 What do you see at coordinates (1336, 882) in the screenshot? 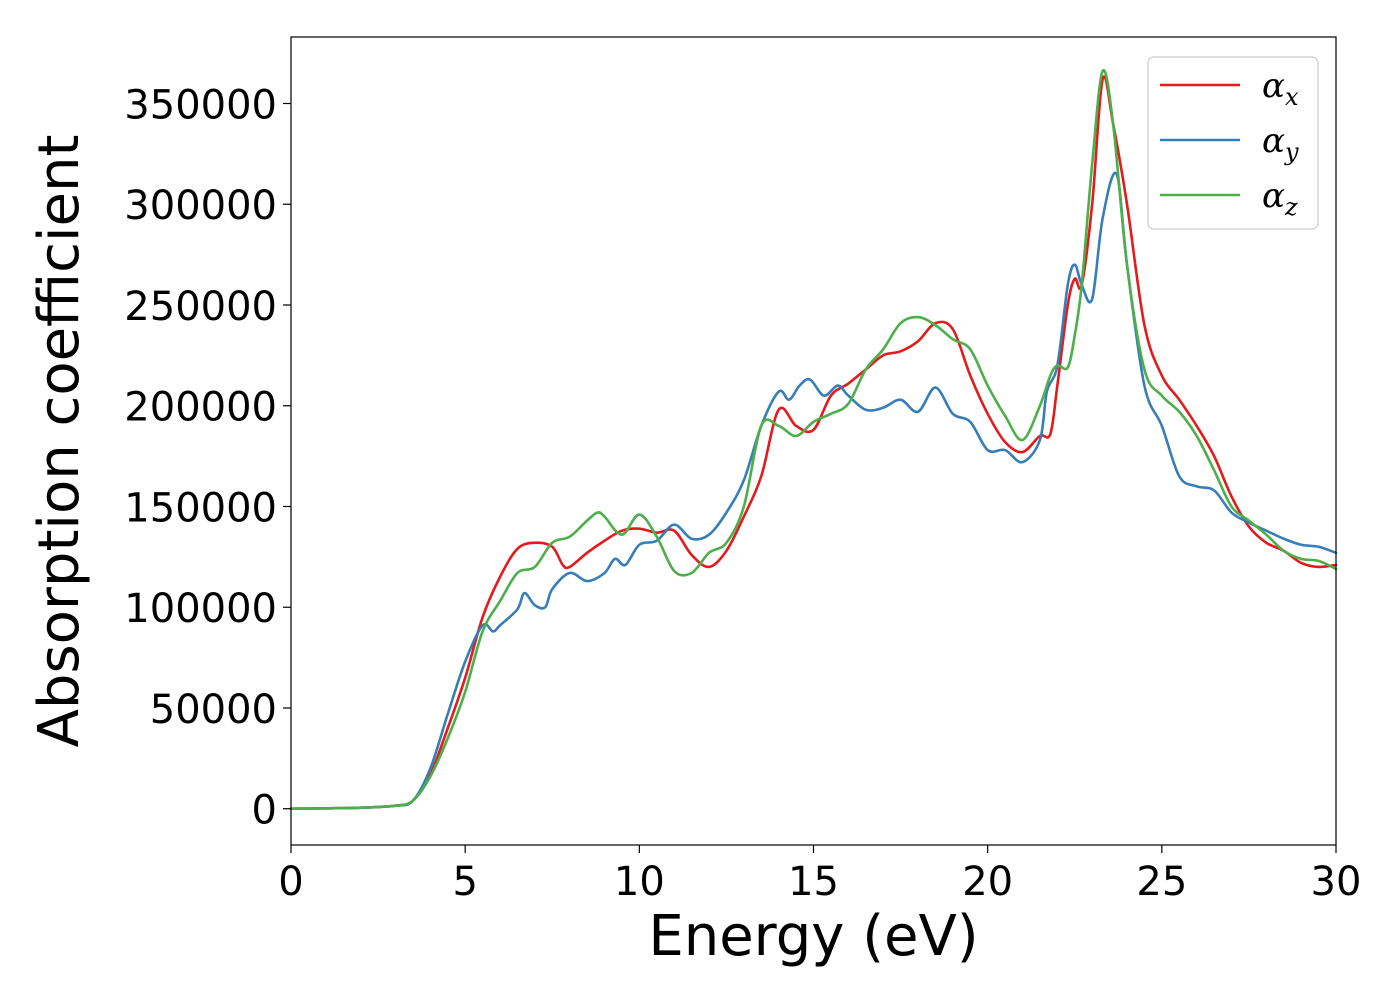
I see `x-tick-label: 30` at bounding box center [1336, 882].